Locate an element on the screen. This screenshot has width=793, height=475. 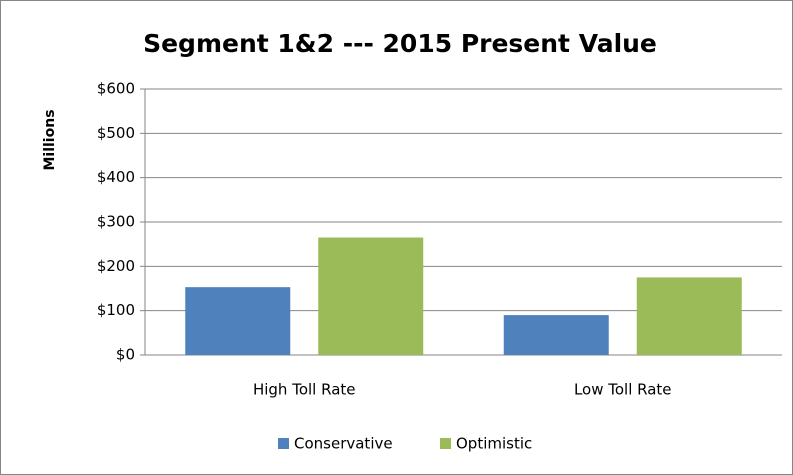
legend-label: Conservative is located at coordinates (343, 444).